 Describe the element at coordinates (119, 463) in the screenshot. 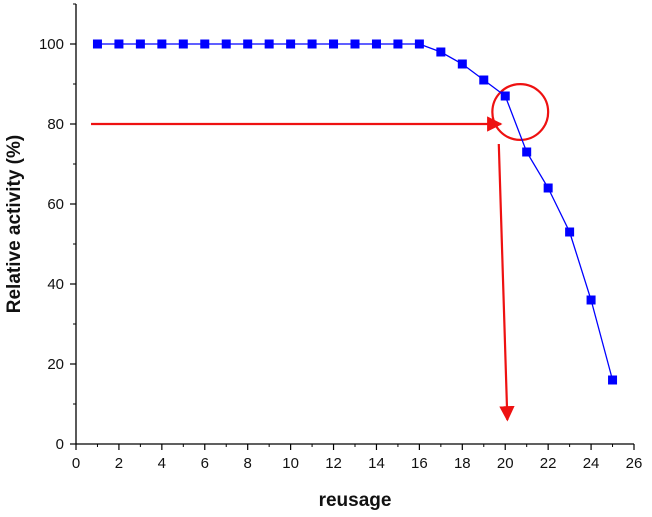

I see `x-tick-label: 2` at that location.